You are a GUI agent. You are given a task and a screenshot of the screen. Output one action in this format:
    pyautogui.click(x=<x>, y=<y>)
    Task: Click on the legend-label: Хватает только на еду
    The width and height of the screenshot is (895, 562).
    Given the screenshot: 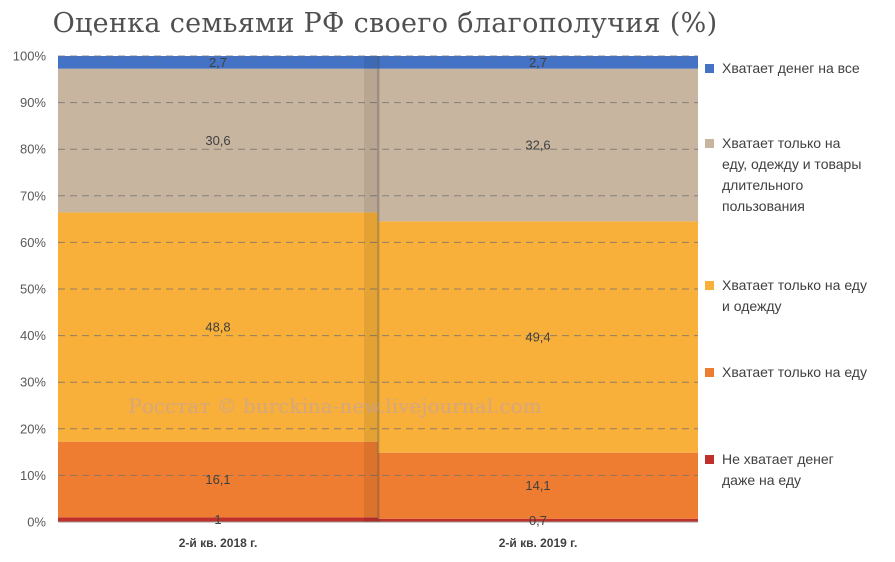 What is the action you would take?
    pyautogui.click(x=806, y=372)
    